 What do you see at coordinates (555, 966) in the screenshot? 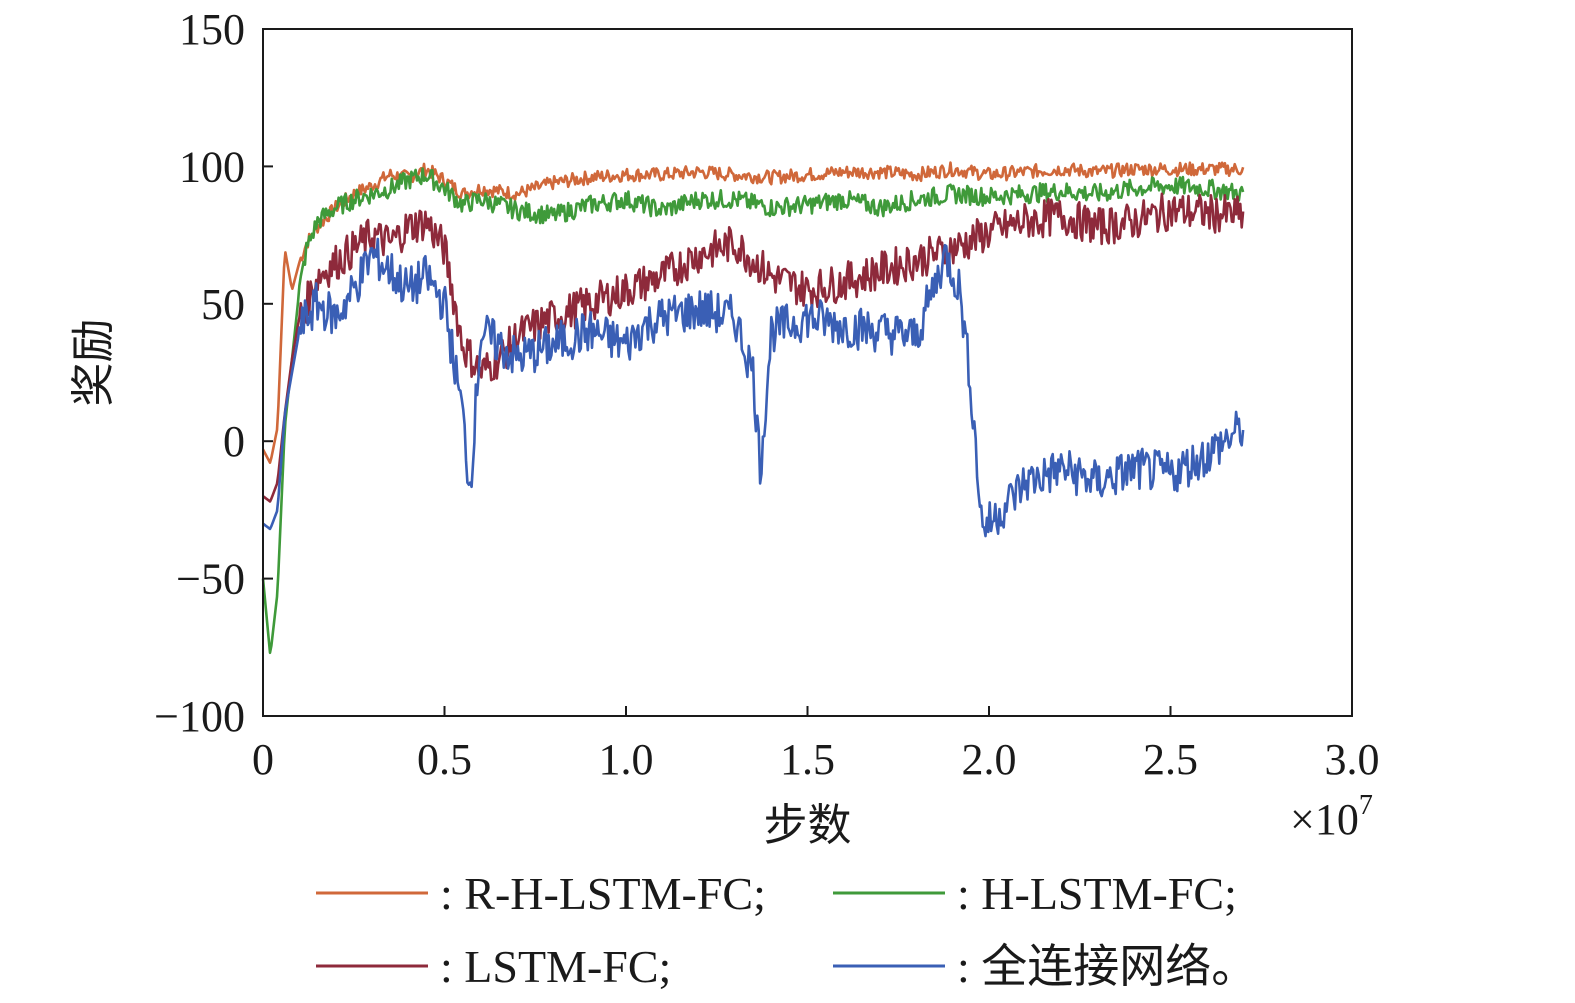
I see `legend-label: : LSTM-FC;` at bounding box center [555, 966].